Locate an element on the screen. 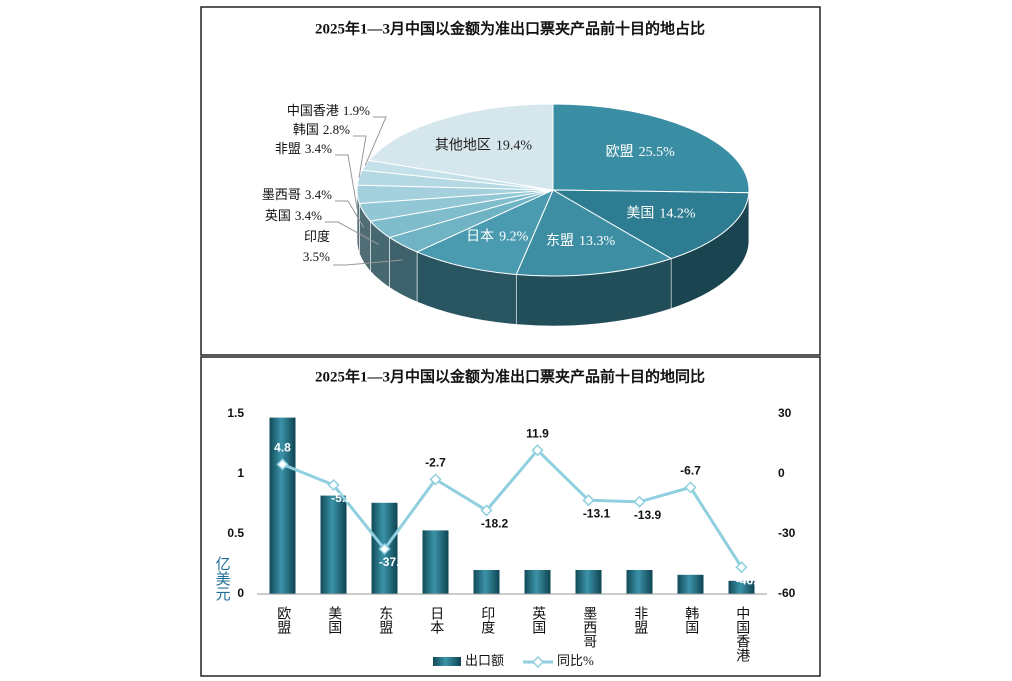  value-label: 3.5% is located at coordinates (316, 256).